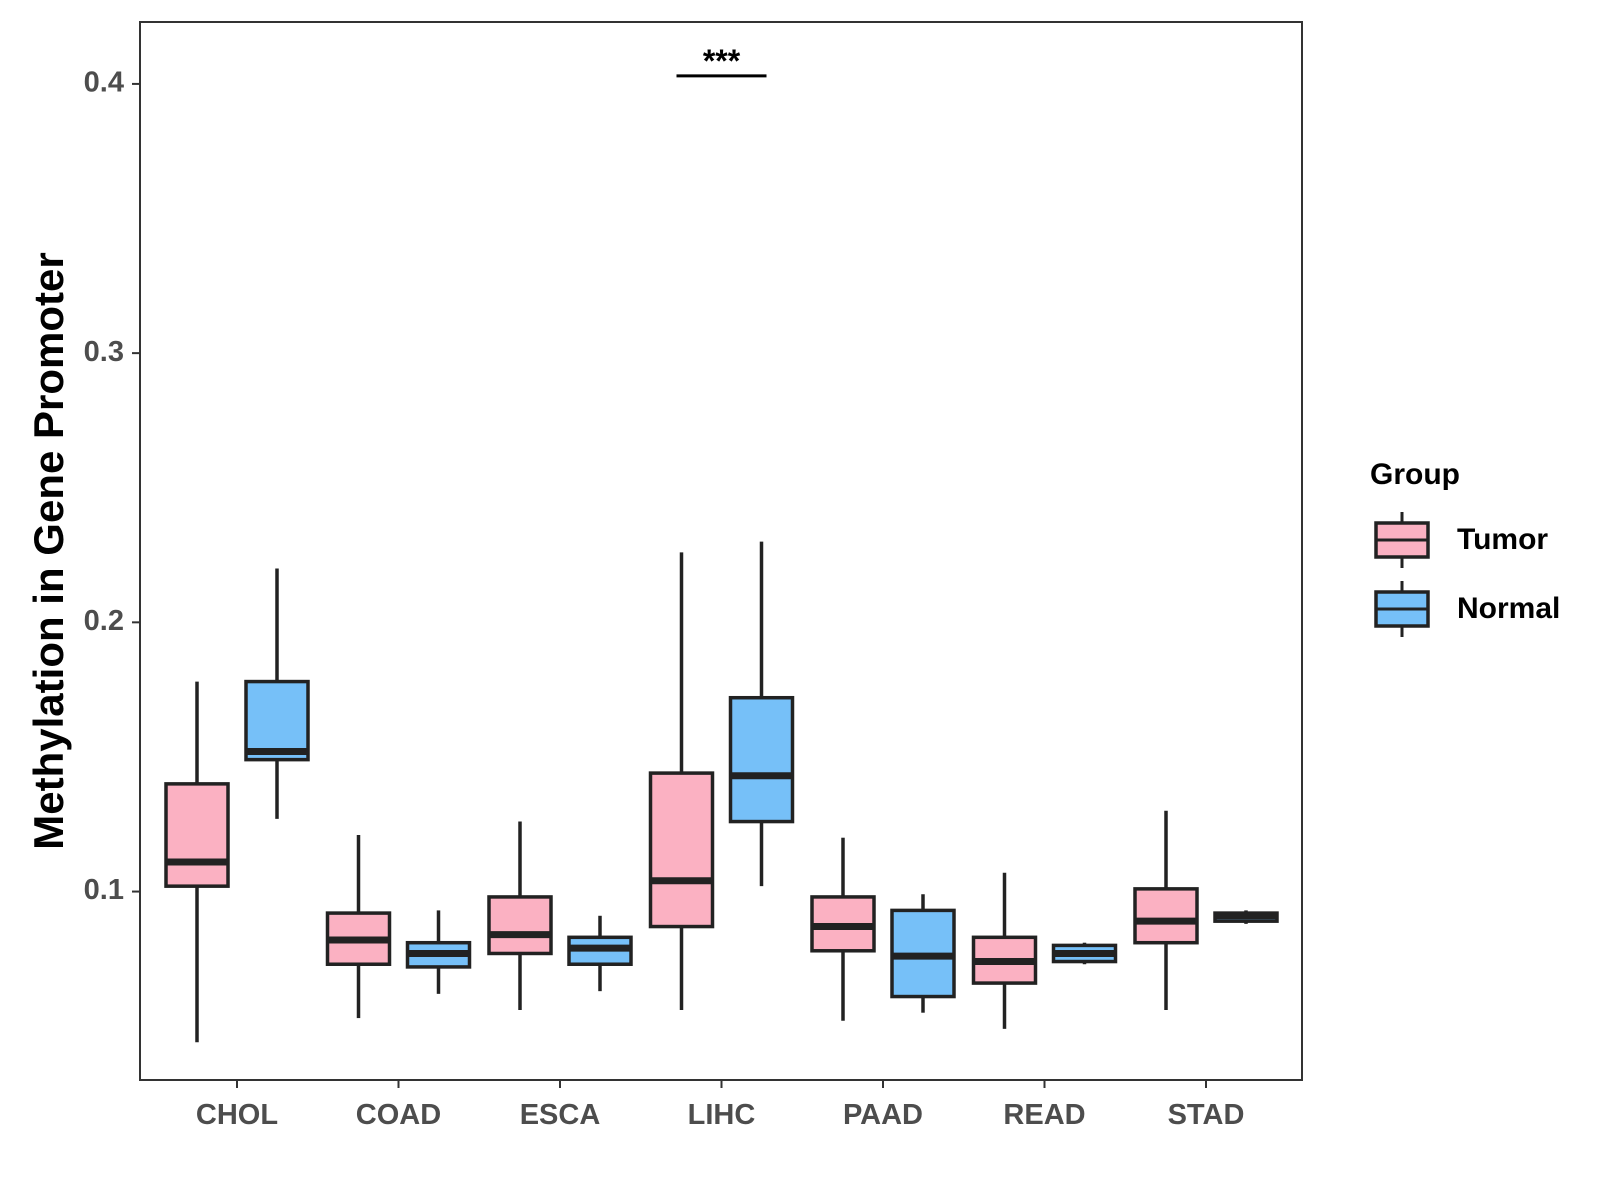 The height and width of the screenshot is (1200, 1600). Describe the element at coordinates (923, 953) in the screenshot. I see `box-normal-paad` at that location.